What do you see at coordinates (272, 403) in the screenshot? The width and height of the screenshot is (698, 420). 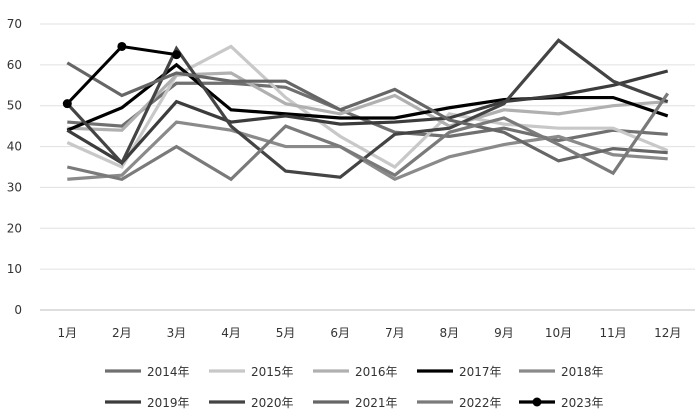 I see `legend-label: 2020年` at bounding box center [272, 403].